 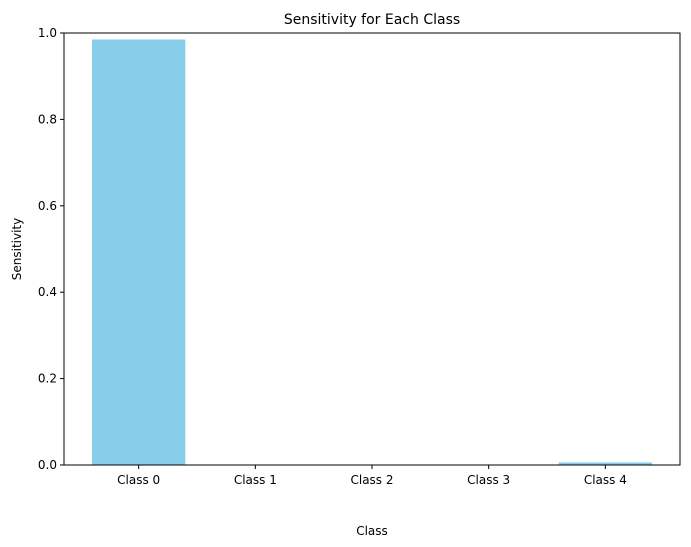 What do you see at coordinates (17, 249) in the screenshot?
I see `y-axis-label: Sensitivity` at bounding box center [17, 249].